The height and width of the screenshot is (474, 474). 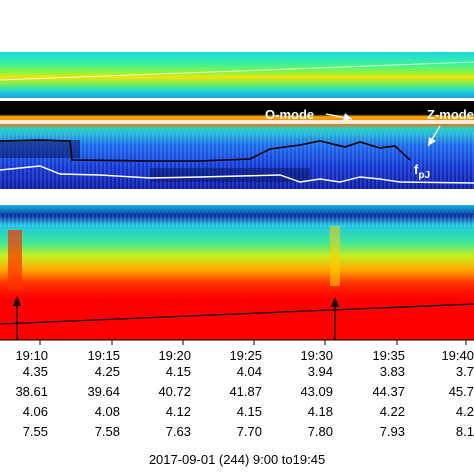 I want to click on time-ticks: 19:10 19:15 19:20 19:25 19:30 19:35 19:40, so click(x=244, y=351).